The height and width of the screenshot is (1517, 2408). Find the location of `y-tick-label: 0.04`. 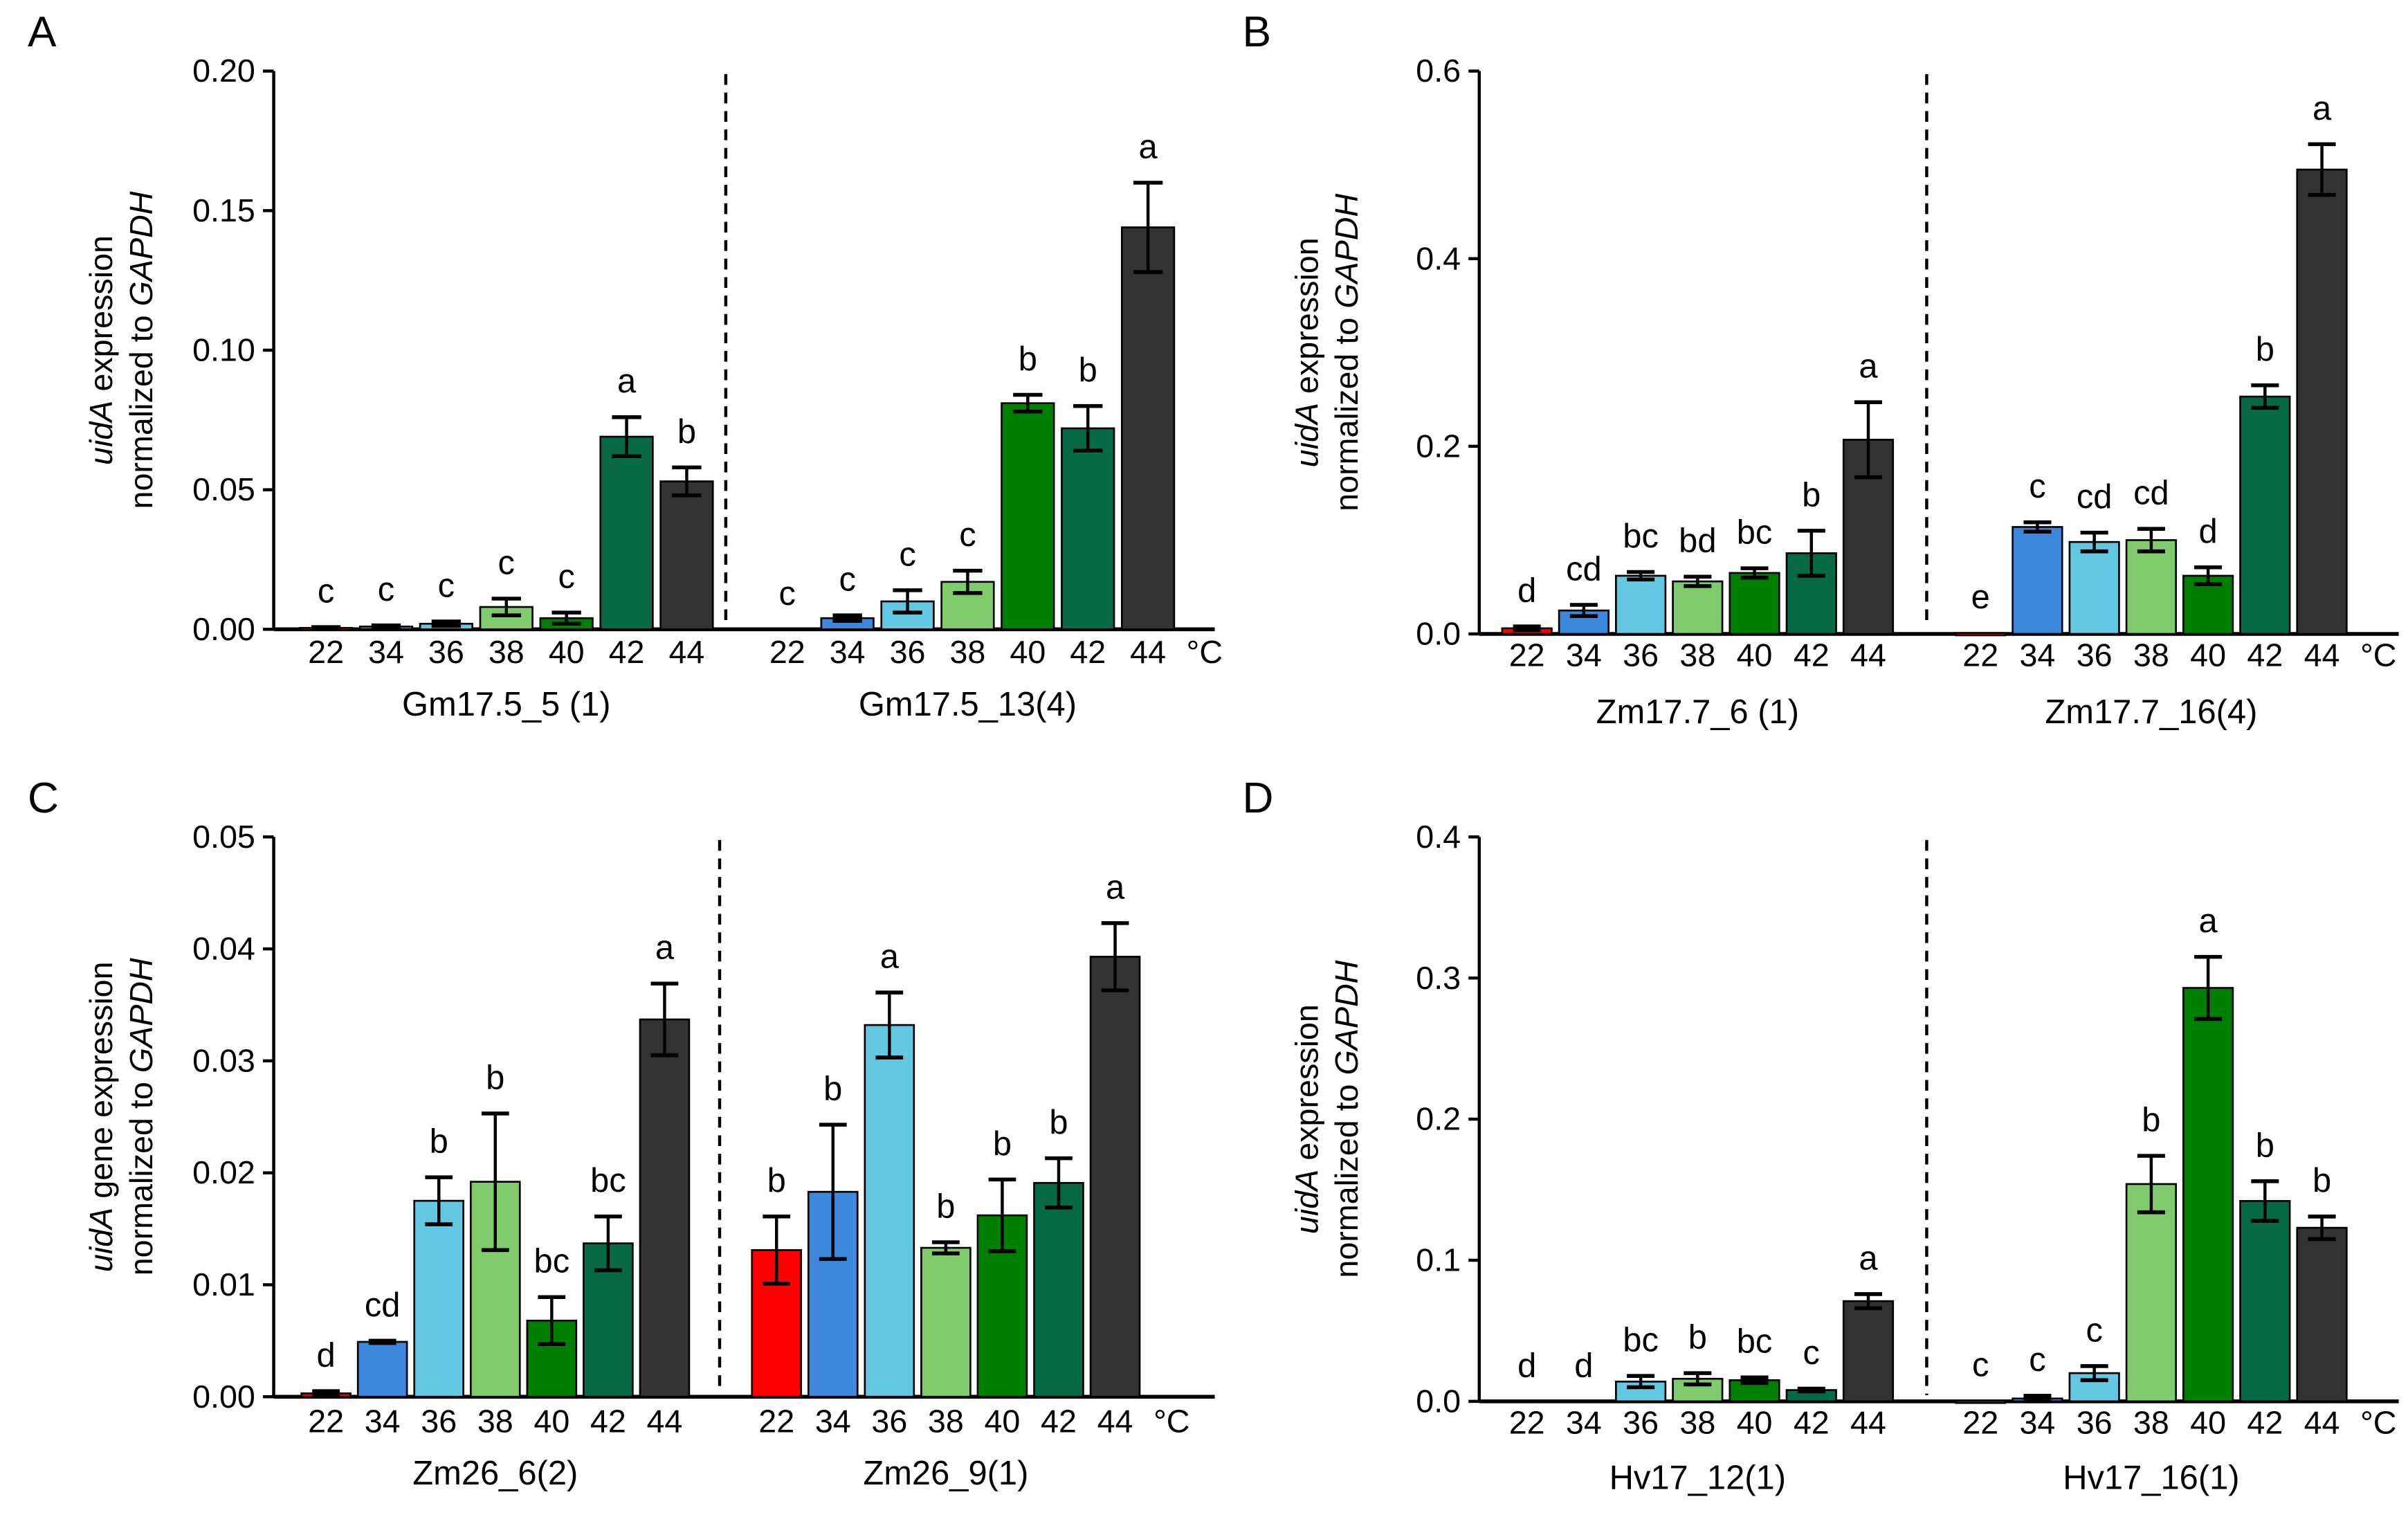

y-tick-label: 0.04 is located at coordinates (223, 949).